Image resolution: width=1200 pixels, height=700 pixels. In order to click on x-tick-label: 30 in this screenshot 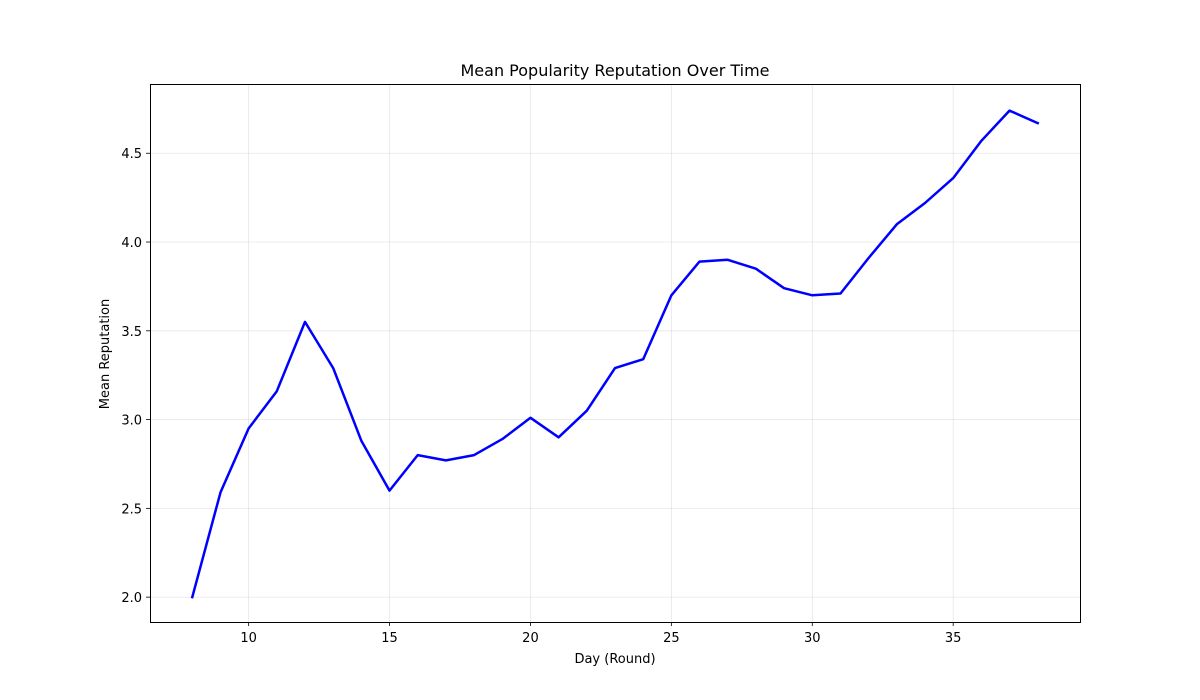, I will do `click(812, 638)`.